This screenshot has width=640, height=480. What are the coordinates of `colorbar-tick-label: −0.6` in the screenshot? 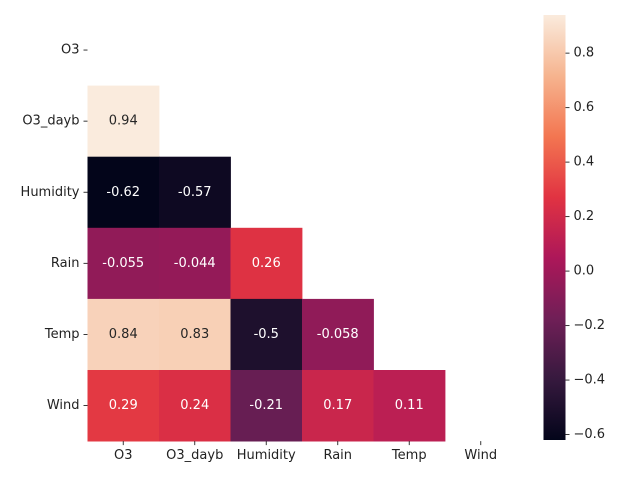 It's located at (590, 434).